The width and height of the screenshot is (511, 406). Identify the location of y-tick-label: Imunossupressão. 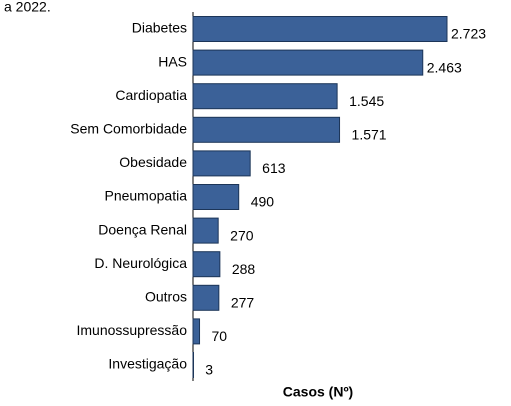
(131, 330).